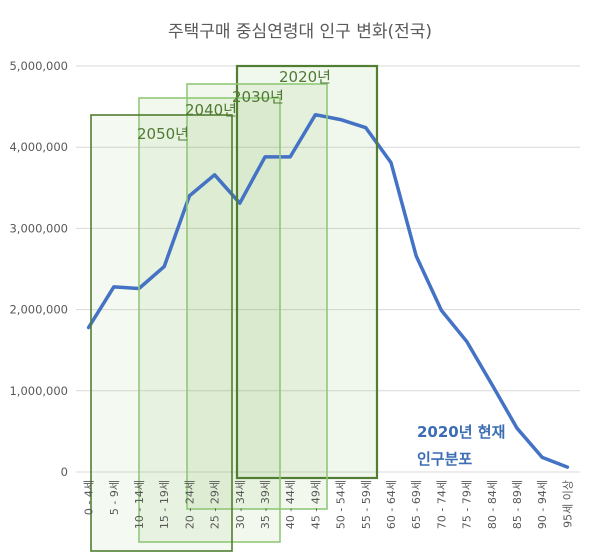 The height and width of the screenshot is (555, 599). I want to click on y-tick-label: 0, so click(64, 472).